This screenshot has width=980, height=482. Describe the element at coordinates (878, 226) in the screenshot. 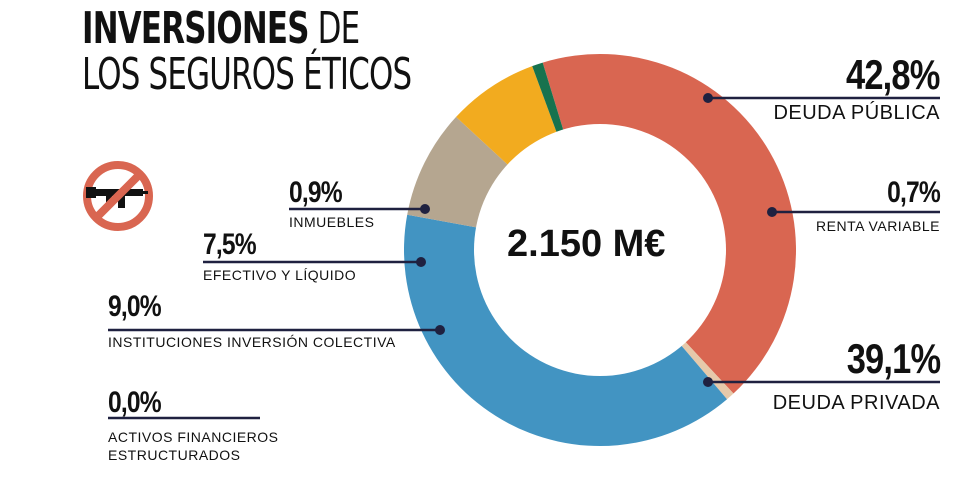

I see `renta-variable-name: RENTA VARIABLE` at that location.